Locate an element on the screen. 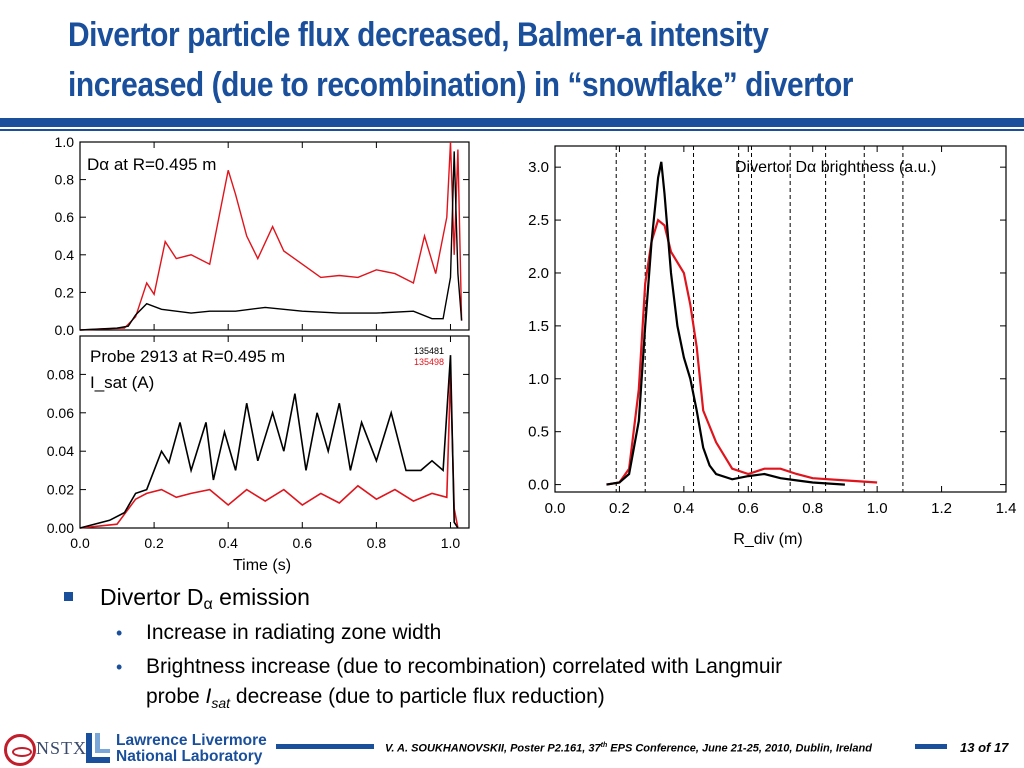  nstx-logo-icon is located at coordinates (20, 750).